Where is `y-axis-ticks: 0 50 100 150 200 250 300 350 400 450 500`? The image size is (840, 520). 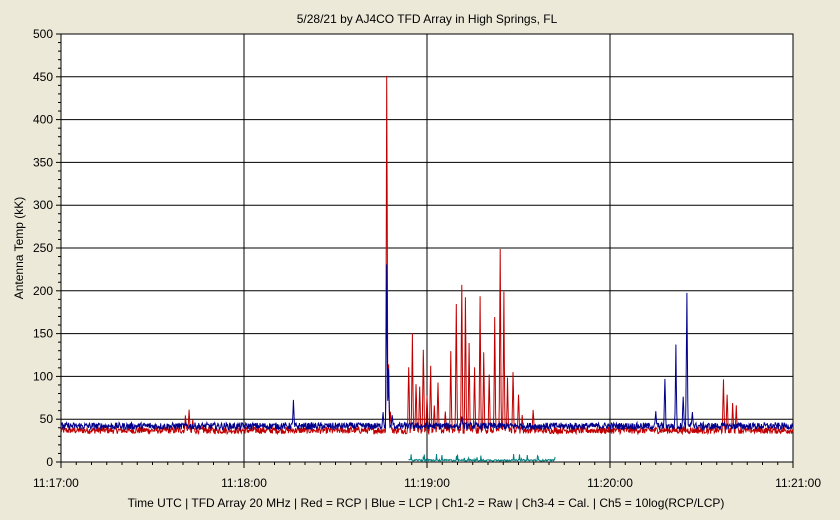
y-axis-ticks: 0 50 100 150 200 250 300 350 400 450 500 is located at coordinates (47, 248).